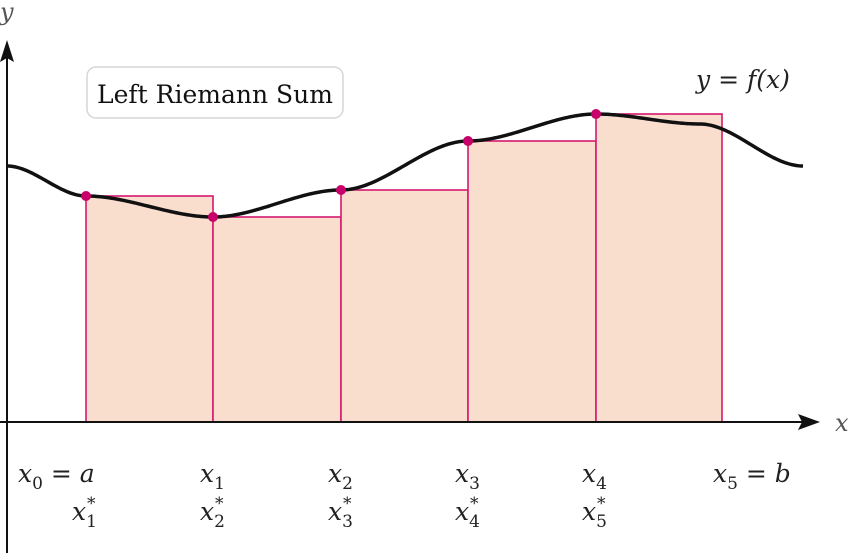 This screenshot has width=850, height=553. I want to click on partition-label: x4, so click(594, 476).